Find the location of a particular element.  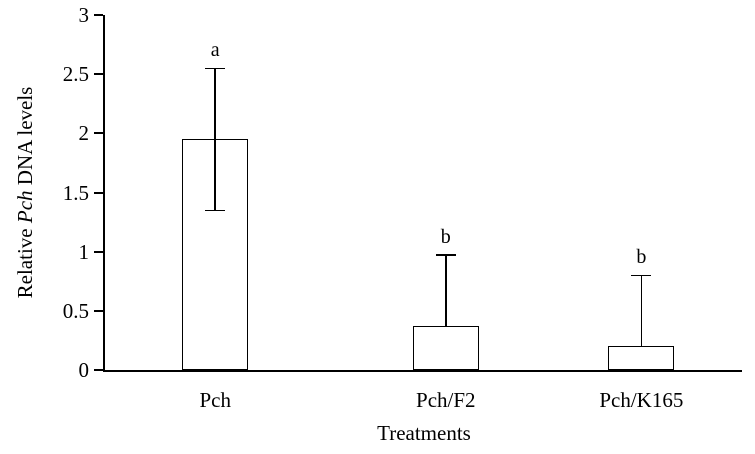

y-tick-label: 1.5 is located at coordinates (75, 192).